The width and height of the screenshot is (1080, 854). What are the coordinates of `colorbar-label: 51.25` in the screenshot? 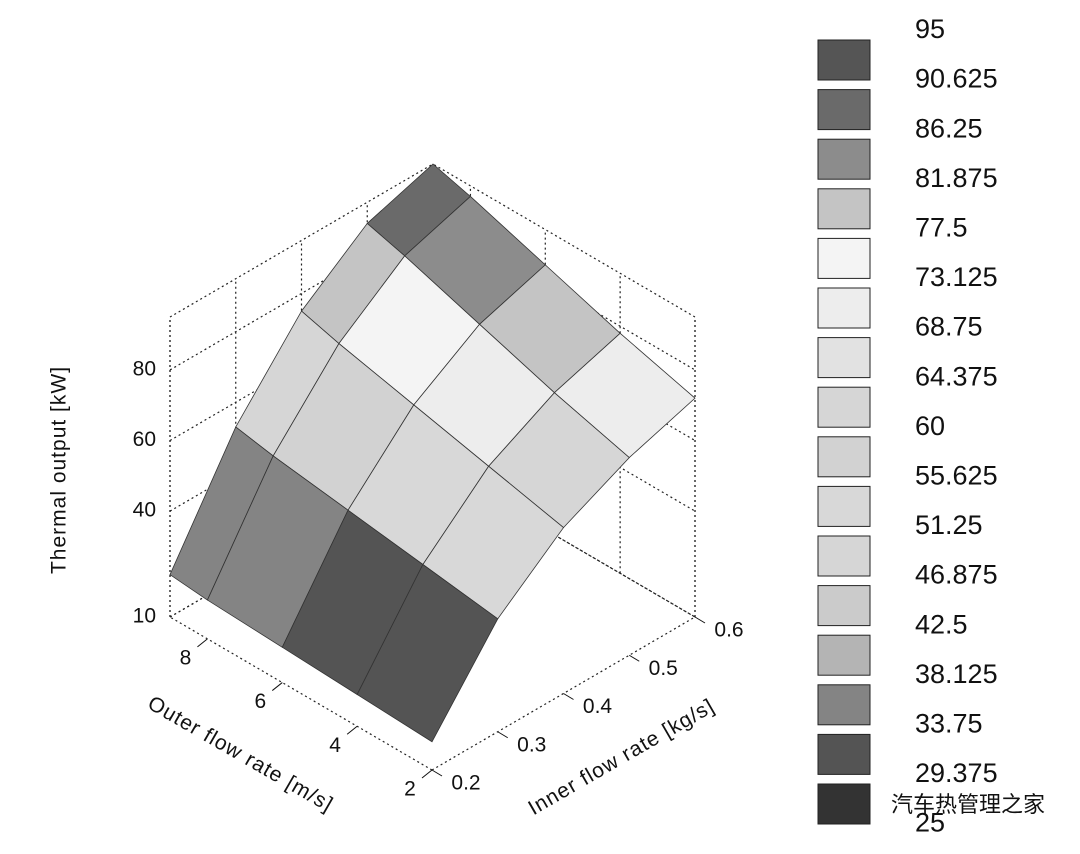 It's located at (949, 525).